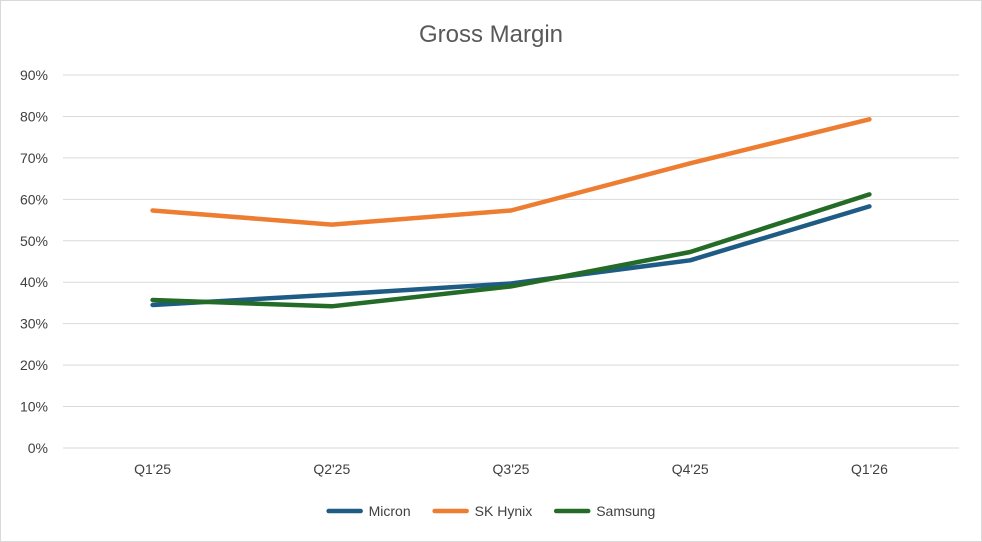 This screenshot has width=982, height=542. I want to click on legend-label: Micron, so click(390, 511).